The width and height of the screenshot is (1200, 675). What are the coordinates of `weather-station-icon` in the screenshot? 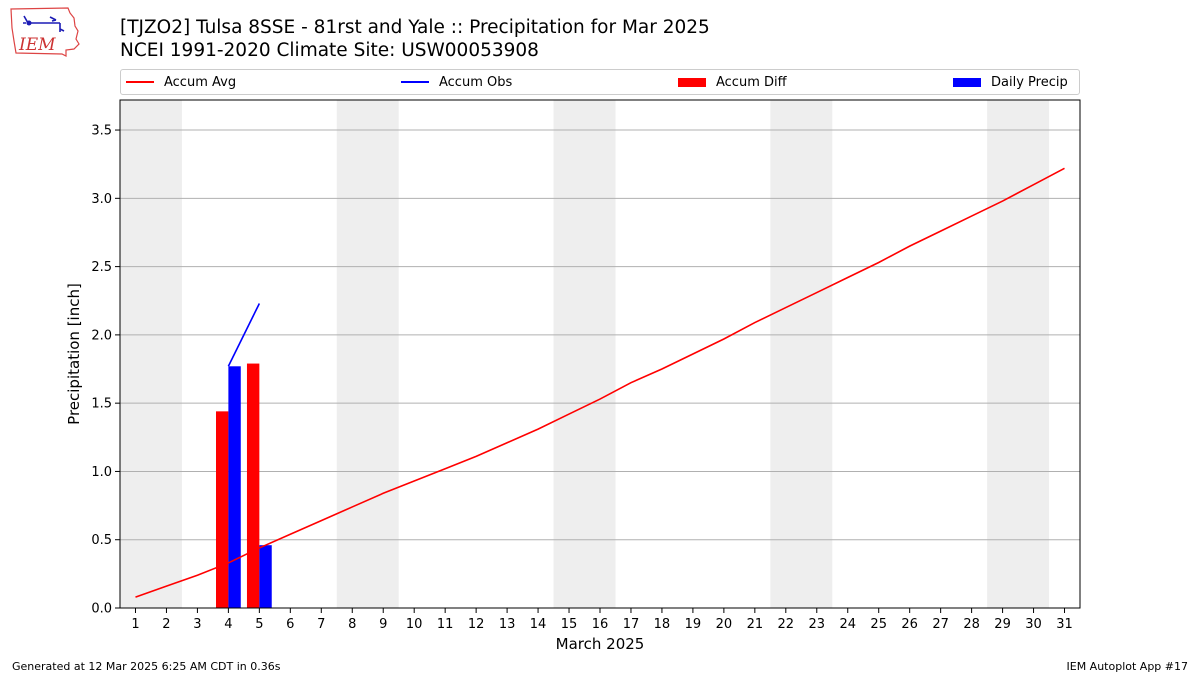 It's located at (44, 23).